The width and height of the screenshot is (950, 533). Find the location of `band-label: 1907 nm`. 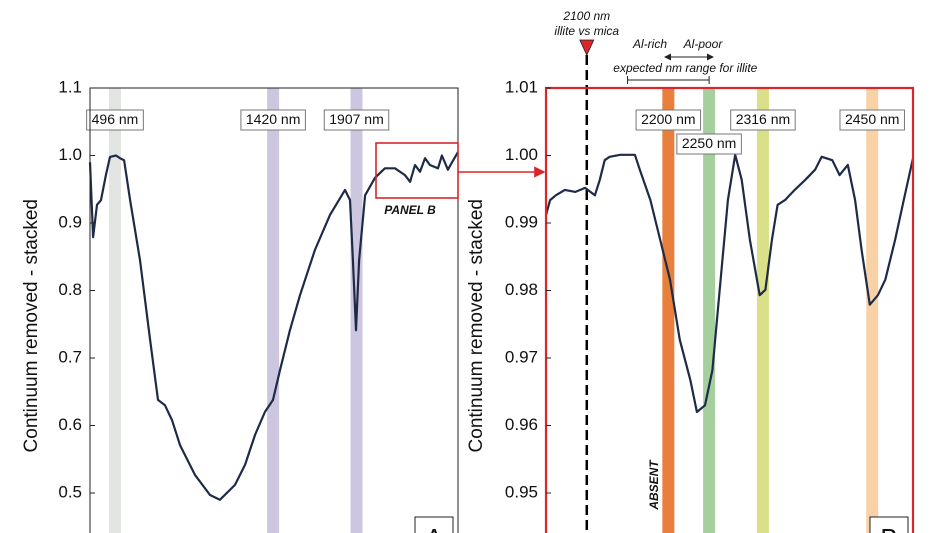

band-label: 1907 nm is located at coordinates (356, 119).